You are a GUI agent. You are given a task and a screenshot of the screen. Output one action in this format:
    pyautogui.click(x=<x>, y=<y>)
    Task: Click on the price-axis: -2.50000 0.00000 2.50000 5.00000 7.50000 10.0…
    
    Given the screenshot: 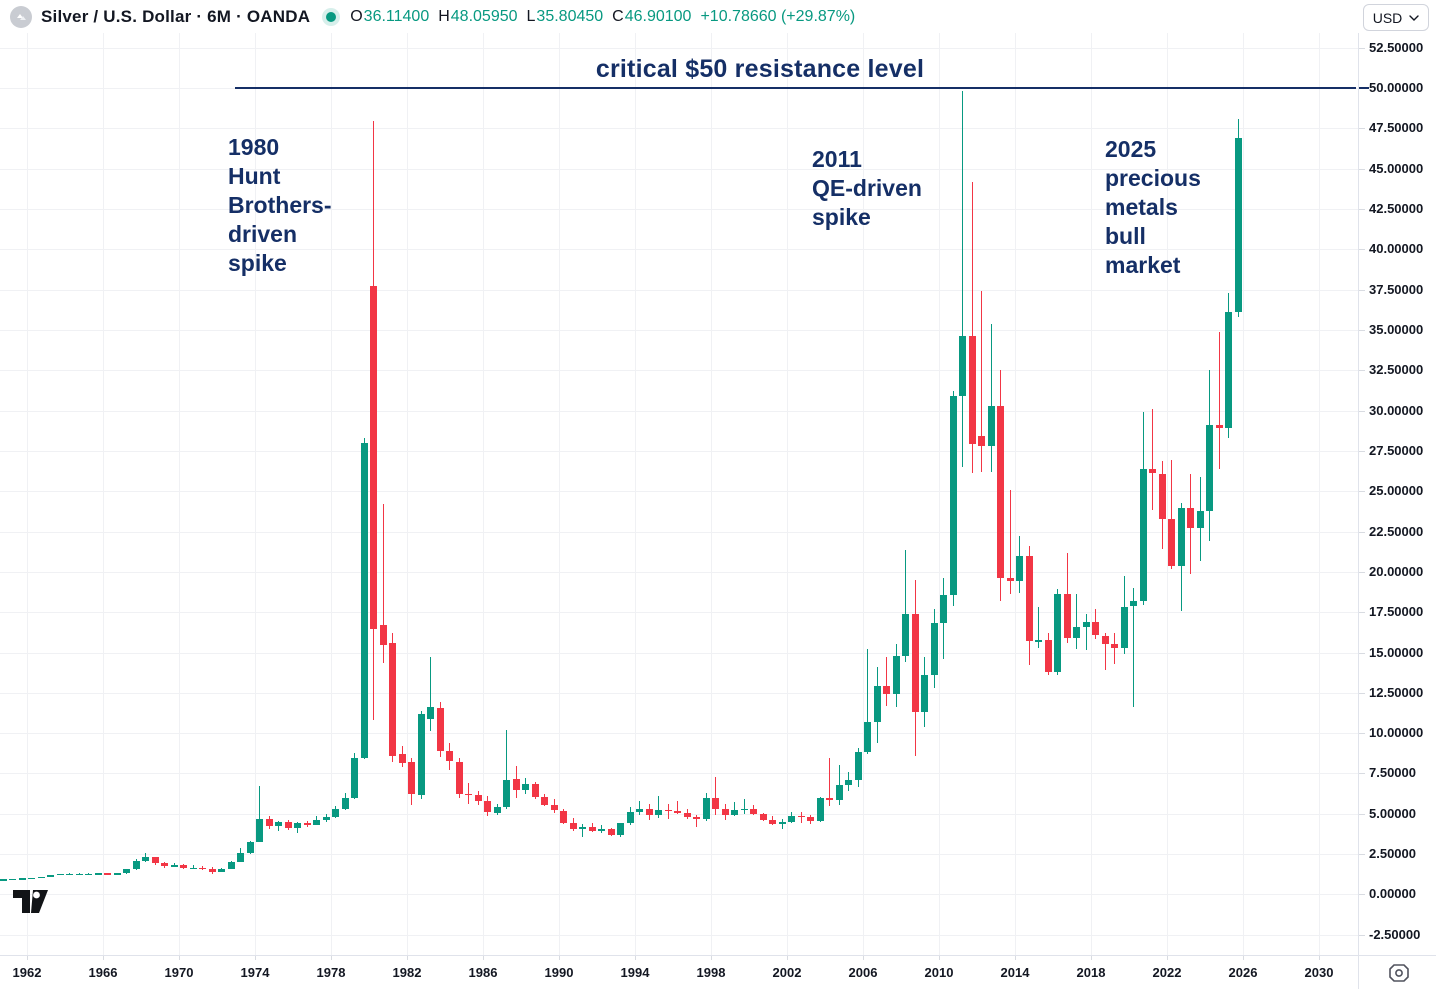 What is the action you would take?
    pyautogui.click(x=1397, y=494)
    